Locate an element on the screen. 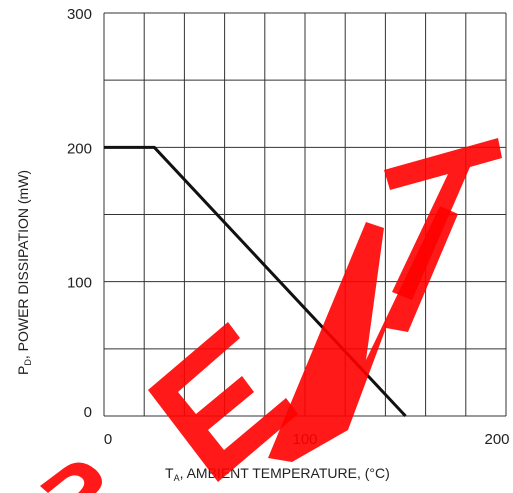  watermark-letter-s is located at coordinates (71, 477).